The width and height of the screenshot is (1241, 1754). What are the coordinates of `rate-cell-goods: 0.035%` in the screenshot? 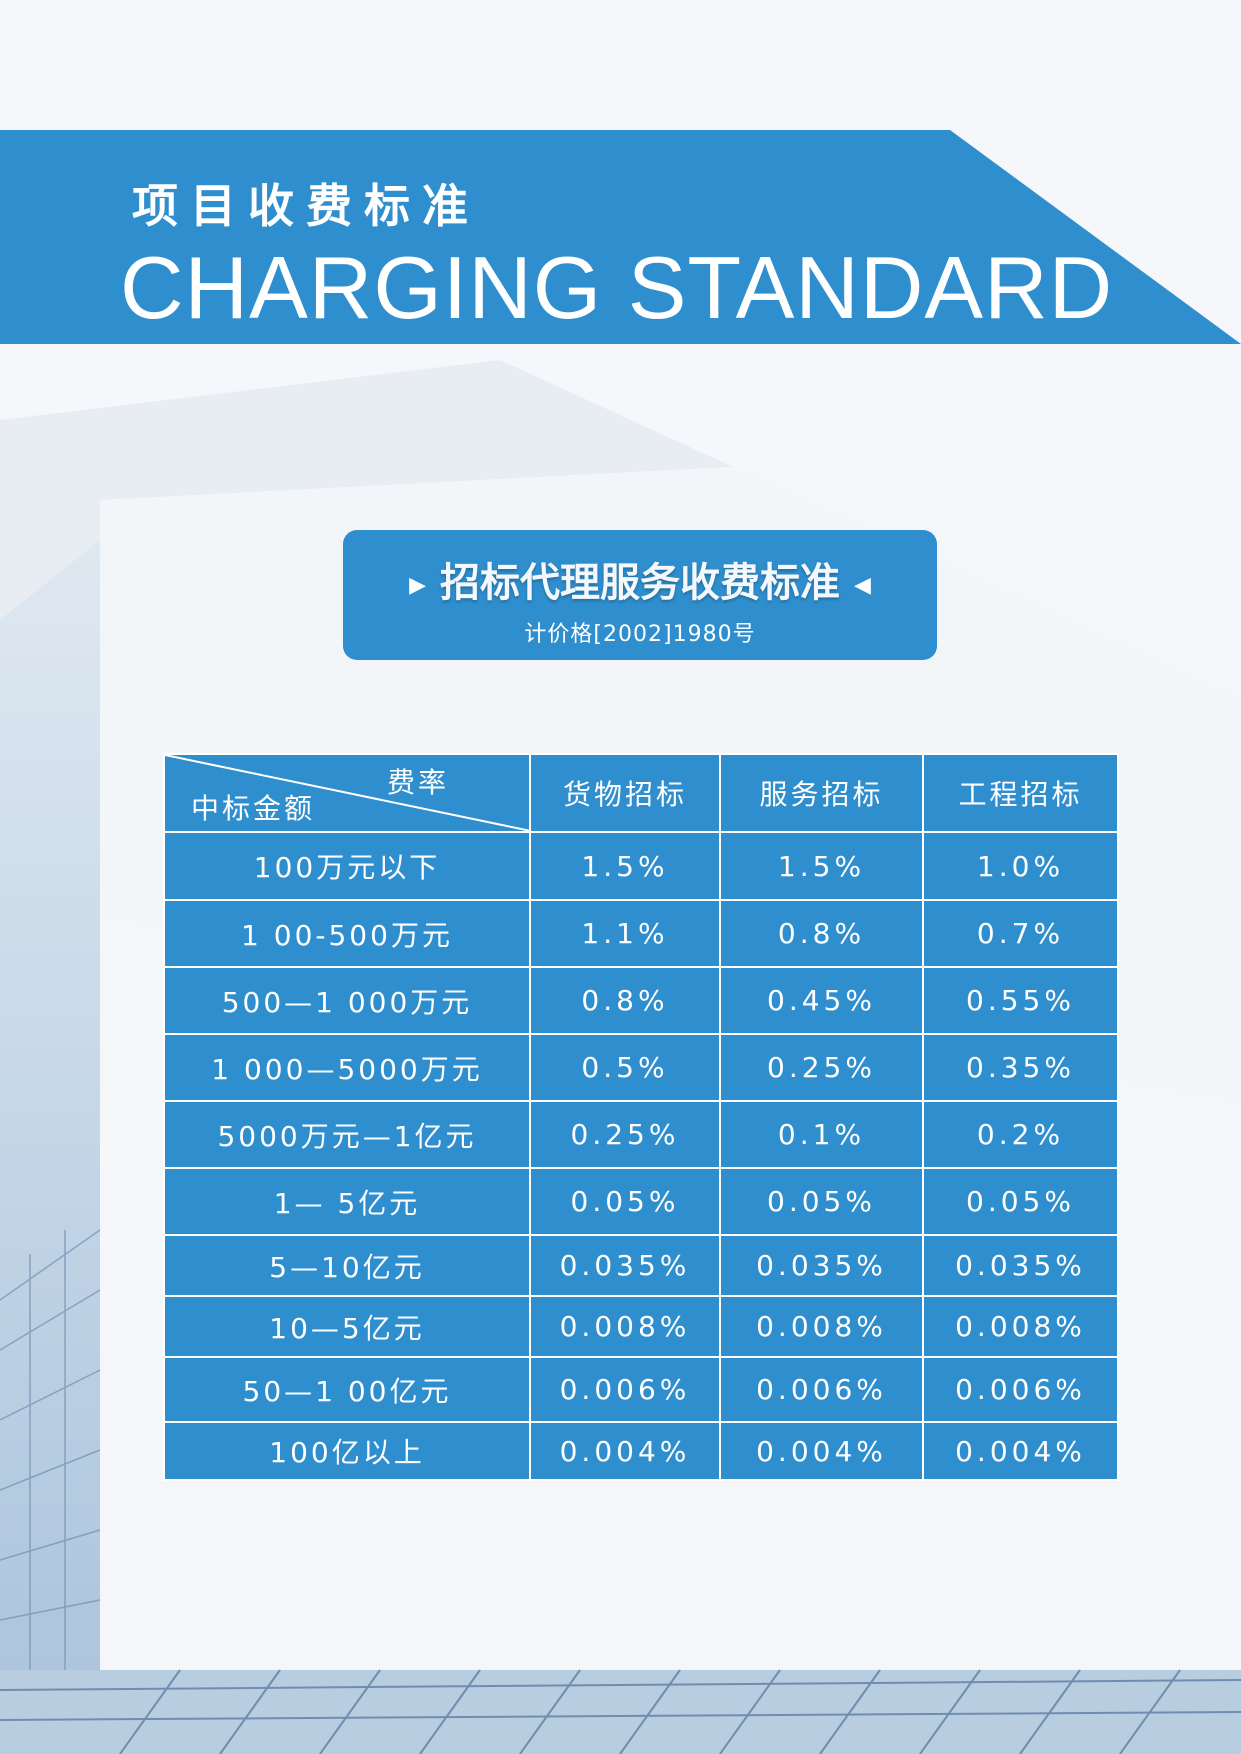 It's located at (625, 1265).